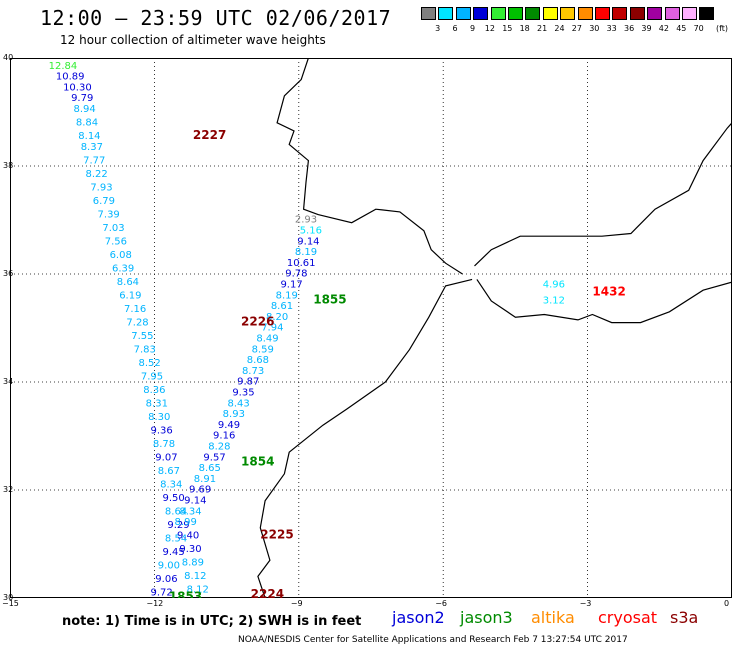  Describe the element at coordinates (209, 135) in the screenshot. I see `track-time-label: 2227` at that location.